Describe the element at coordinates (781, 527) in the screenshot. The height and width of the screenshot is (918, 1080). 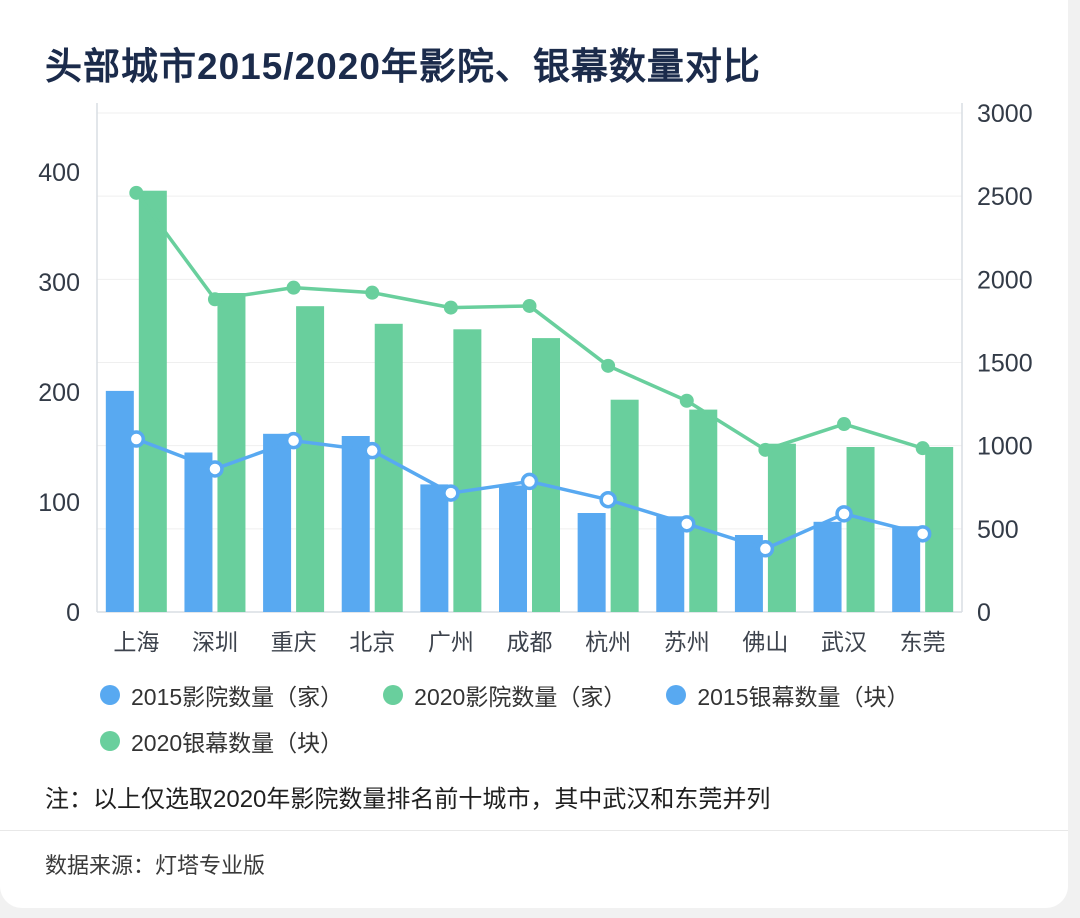
I see `bar-series2-佛山` at that location.